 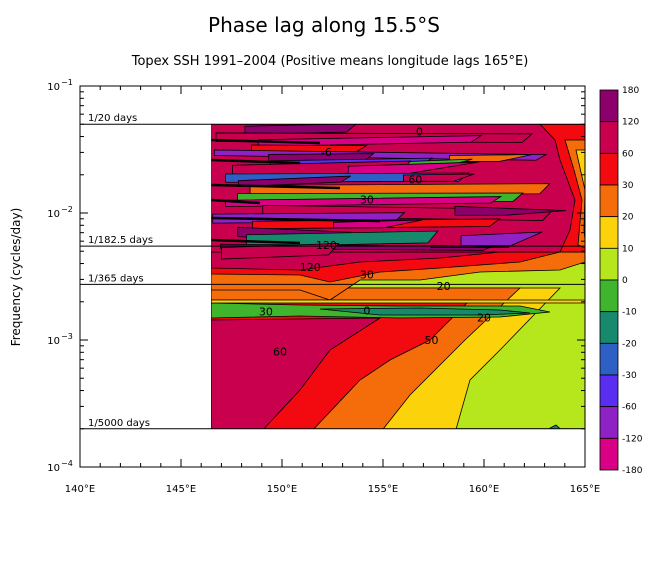 What do you see at coordinates (628, 186) in the screenshot?
I see `colorbar-label: 30` at bounding box center [628, 186].